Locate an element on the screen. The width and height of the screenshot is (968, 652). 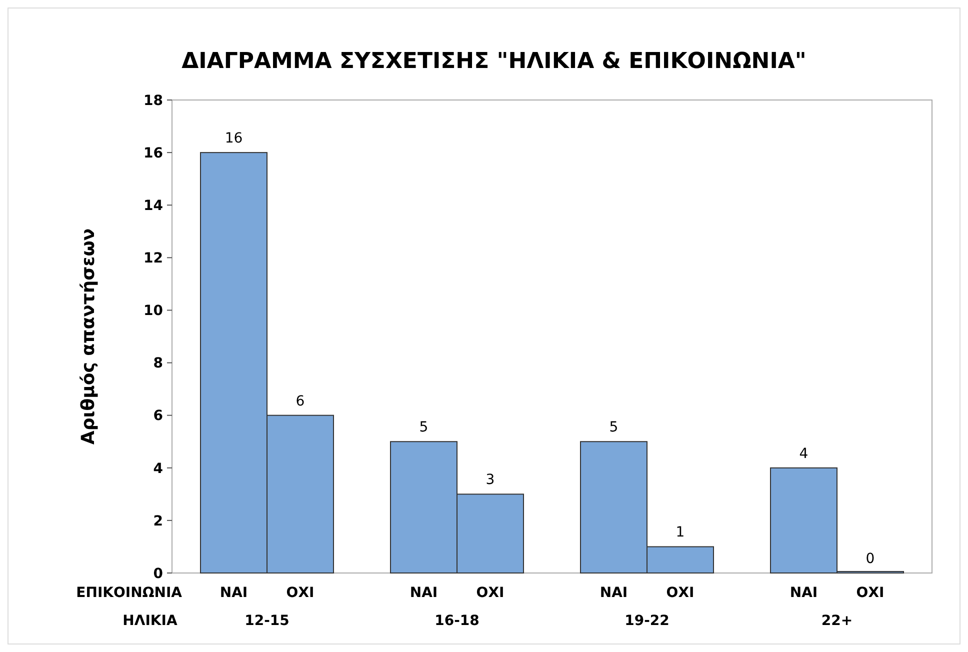
x-tick-label: 22+ is located at coordinates (837, 621).